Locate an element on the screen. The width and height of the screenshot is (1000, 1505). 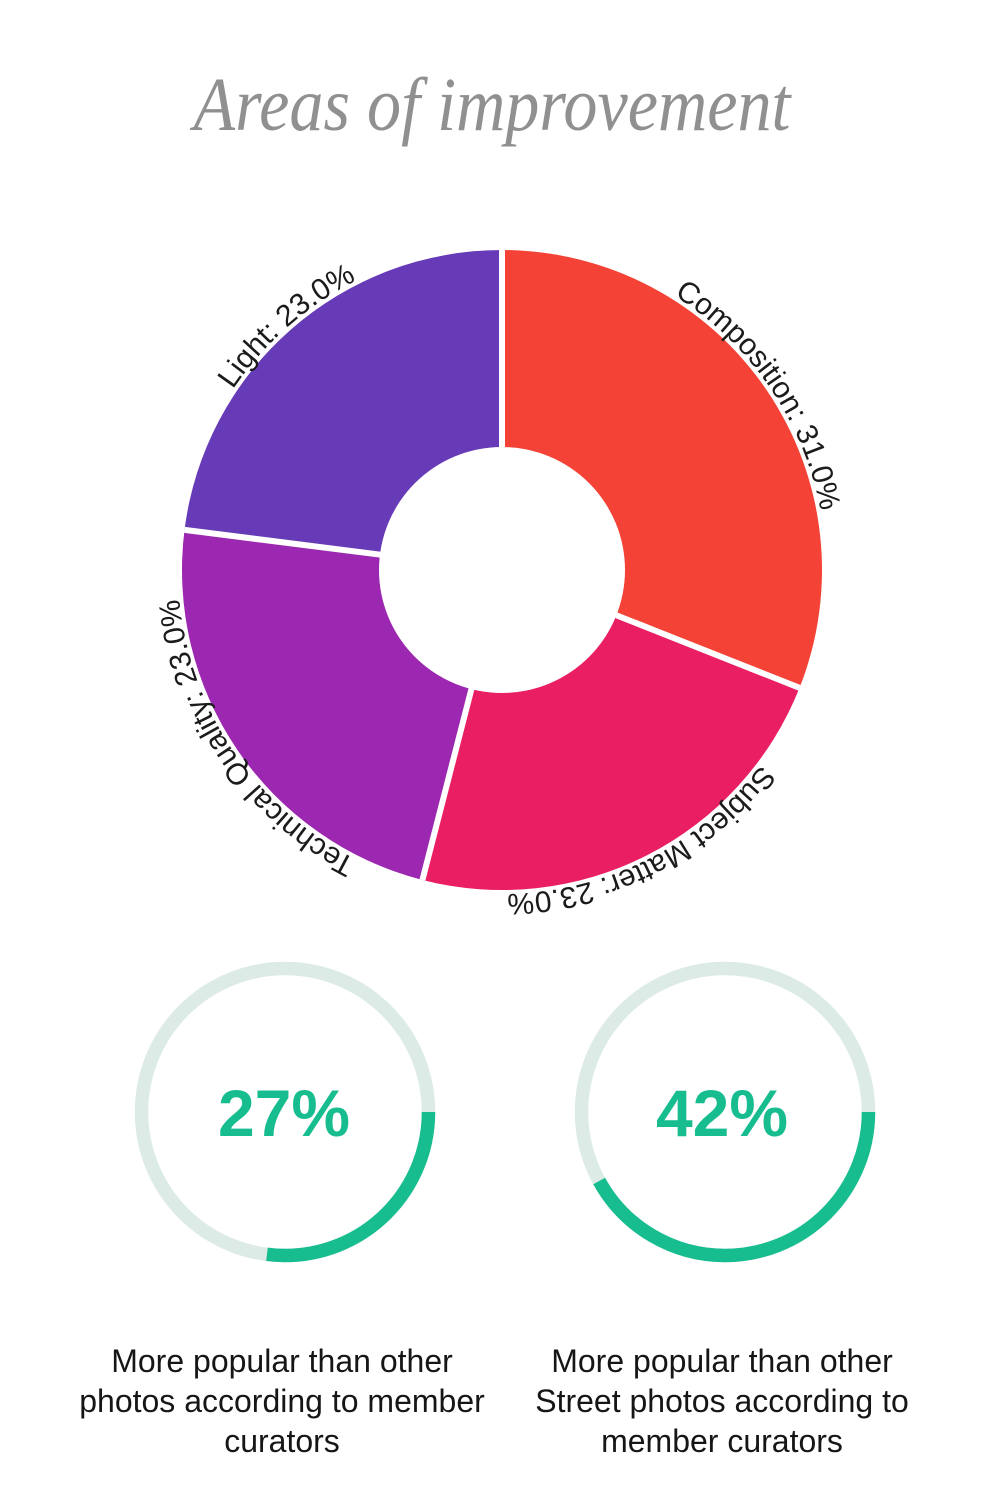
svg-text: curators is located at coordinates (282, 1441).